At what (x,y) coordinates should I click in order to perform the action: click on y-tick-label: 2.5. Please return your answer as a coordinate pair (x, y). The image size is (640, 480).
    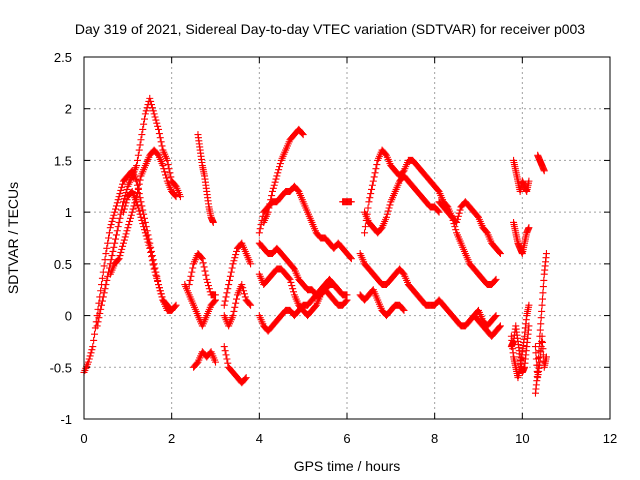
    Looking at the image, I should click on (63, 57).